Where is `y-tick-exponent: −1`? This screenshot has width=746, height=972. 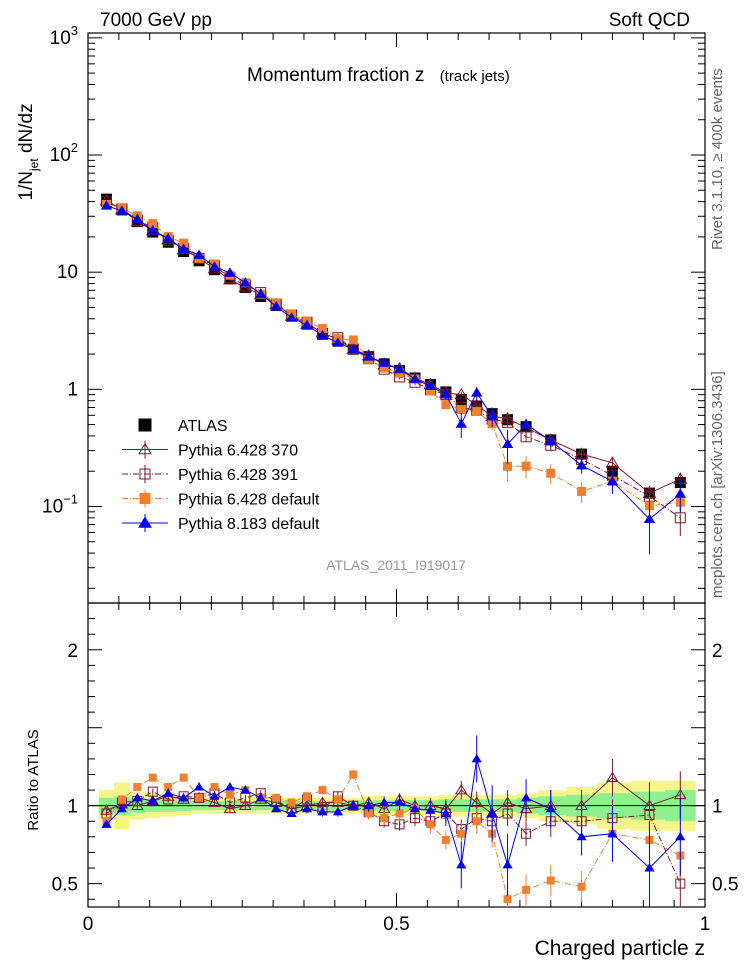
y-tick-exponent: −1 is located at coordinates (70, 498).